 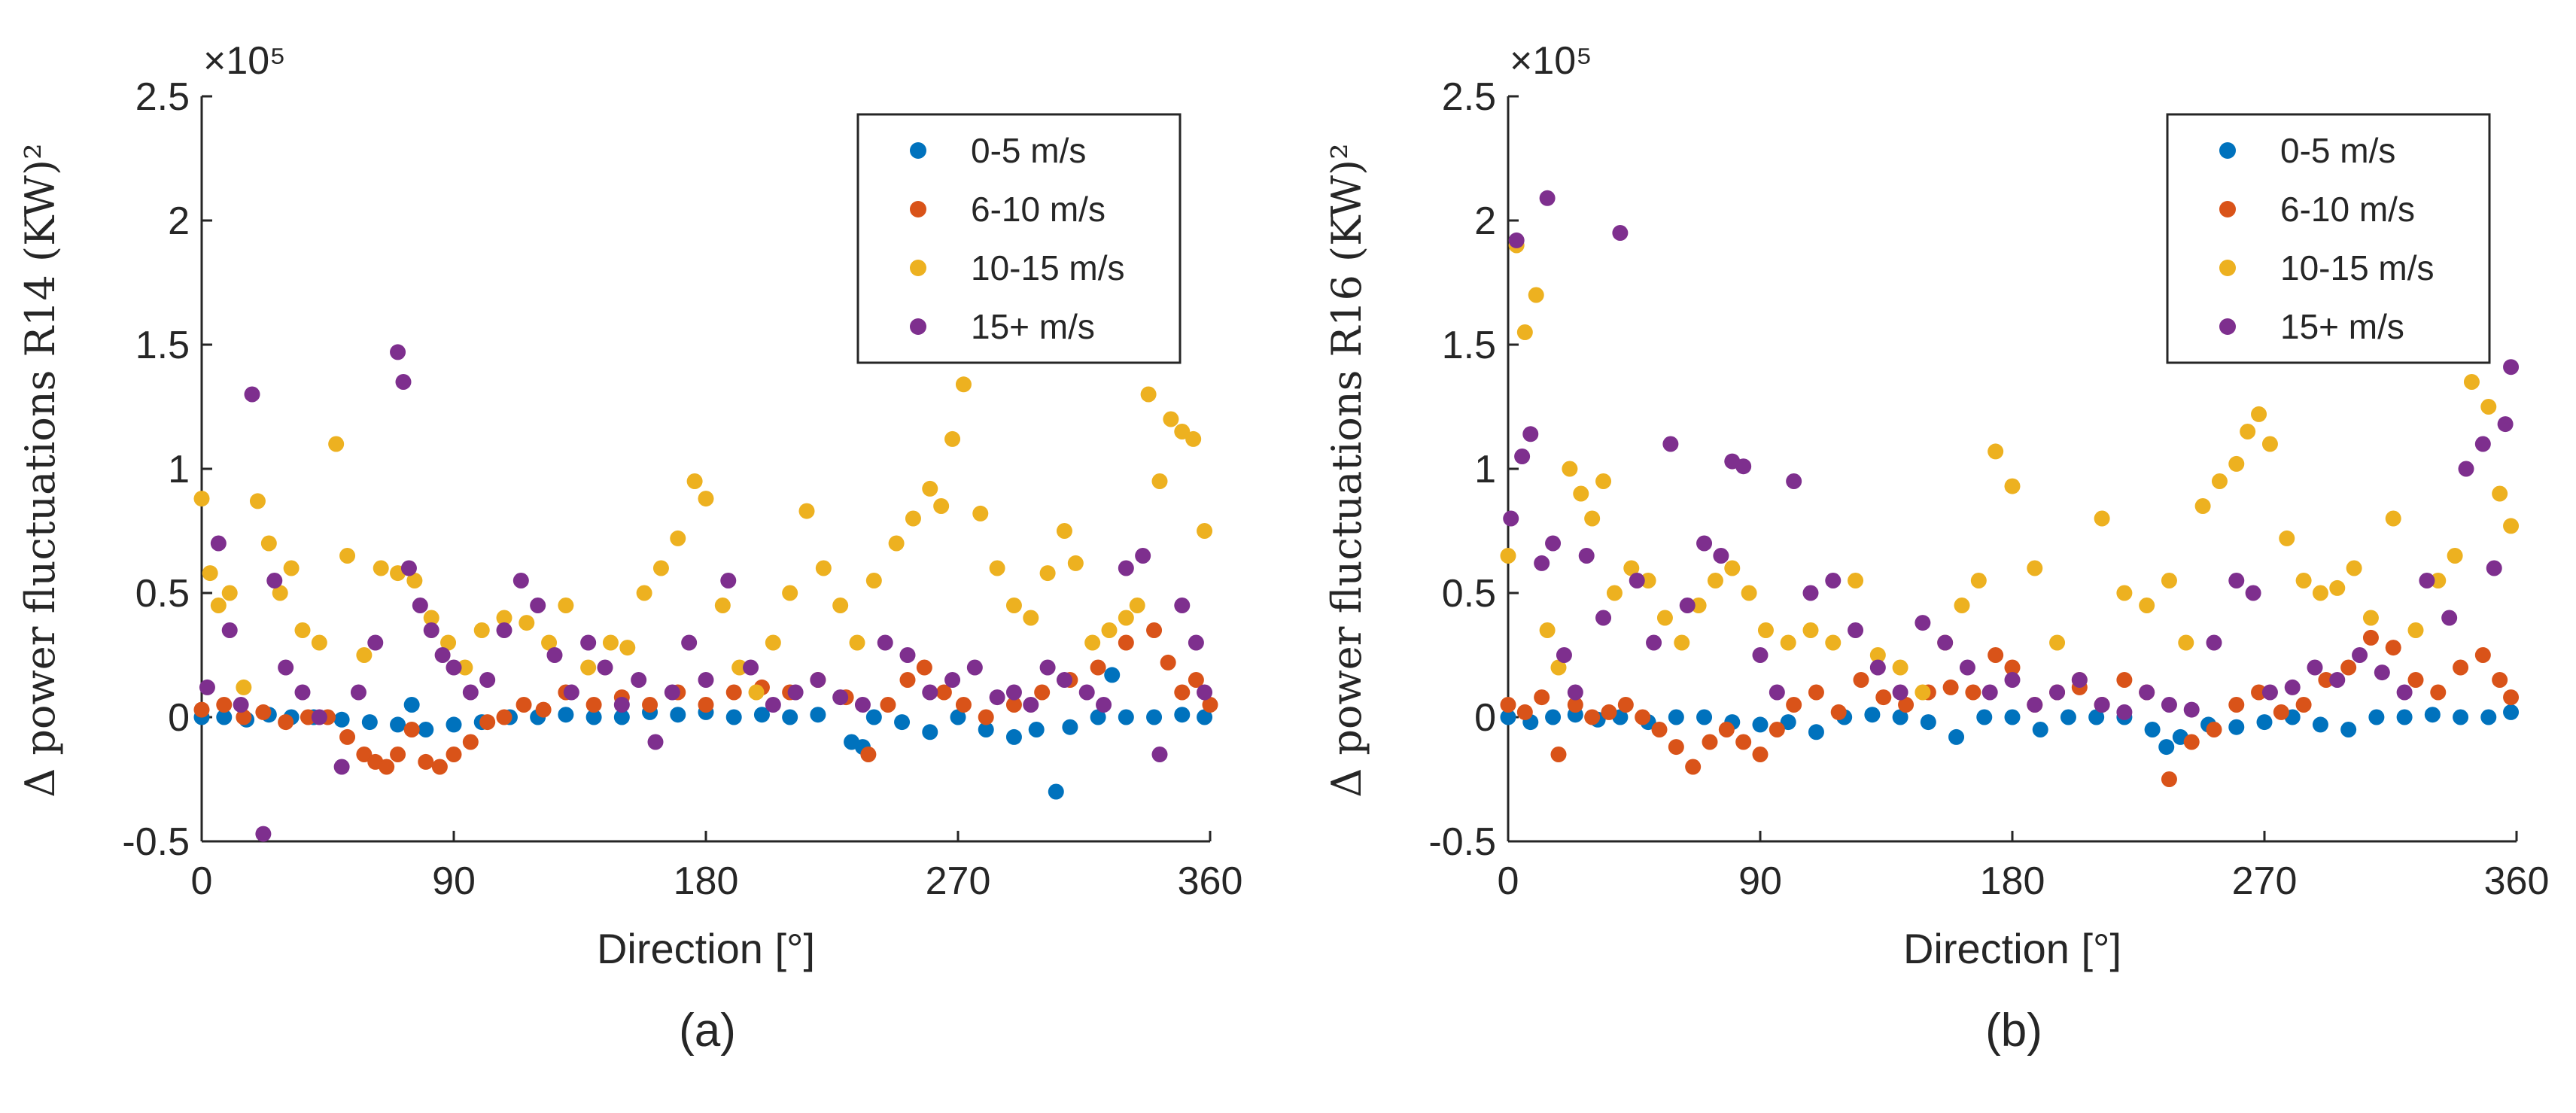 What do you see at coordinates (156, 842) in the screenshot?
I see `y-tick-label: -0.5` at bounding box center [156, 842].